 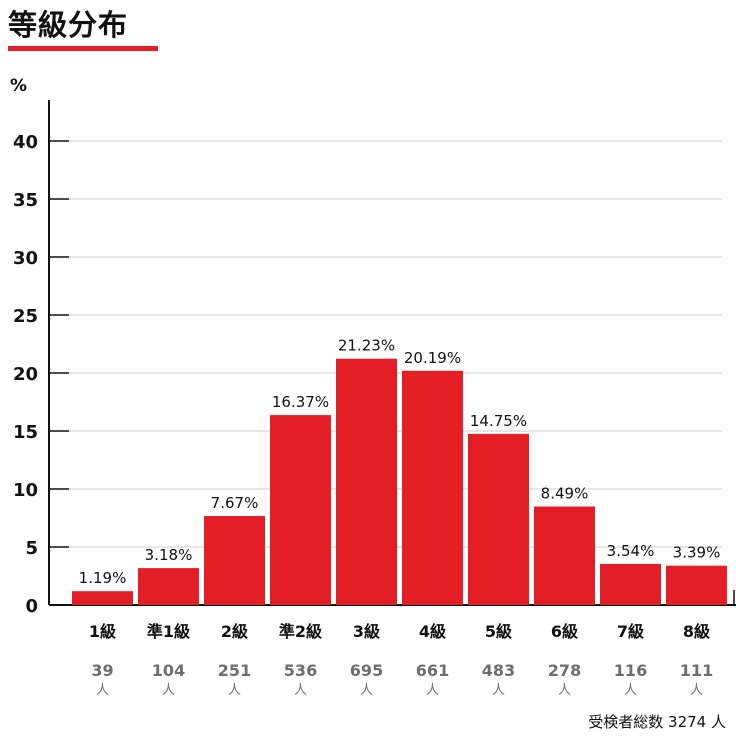 What do you see at coordinates (103, 578) in the screenshot?
I see `bar-value-label: 1.19%` at bounding box center [103, 578].